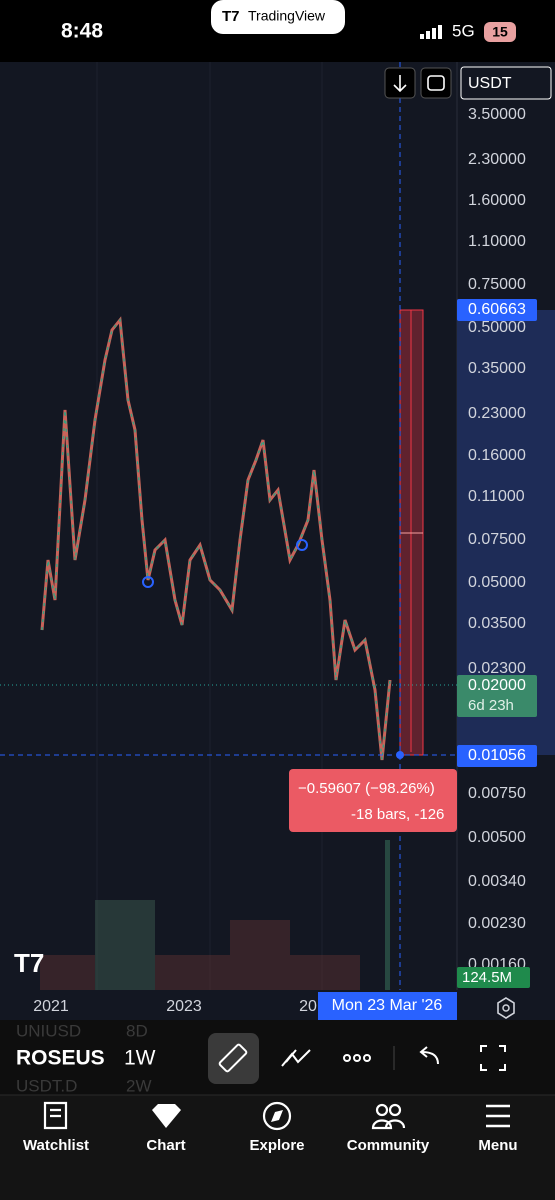  I want to click on banner, so click(278, 17).